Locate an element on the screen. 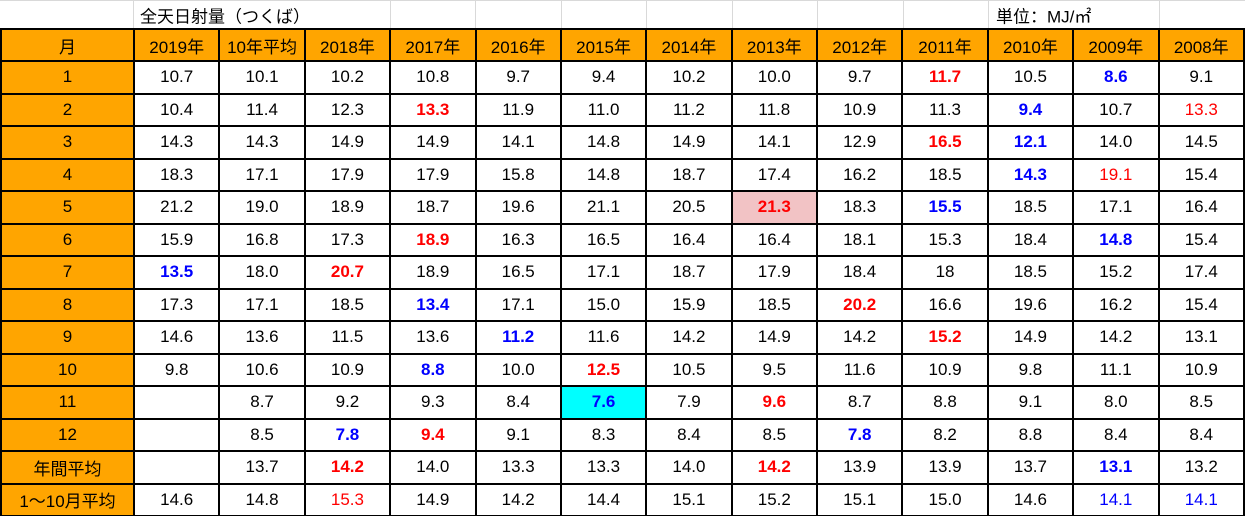 This screenshot has height=516, width=1245. data-cell: 18 is located at coordinates (945, 272).